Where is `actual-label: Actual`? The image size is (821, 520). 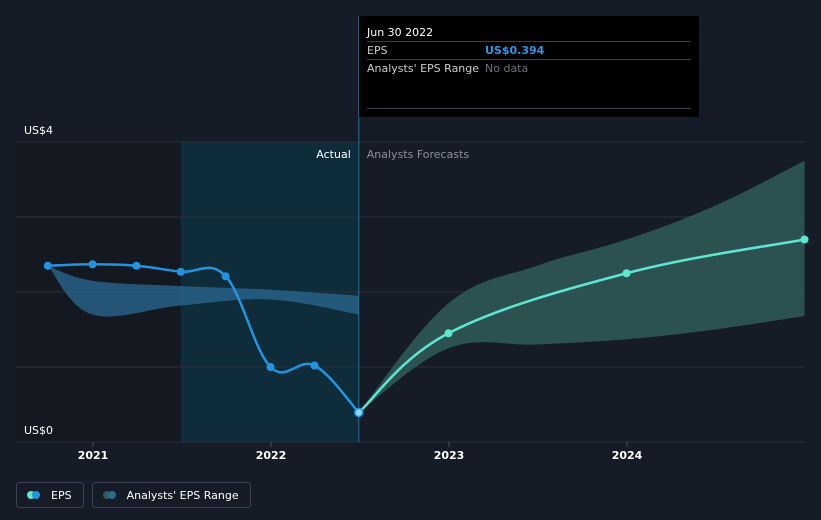 actual-label: Actual is located at coordinates (333, 154).